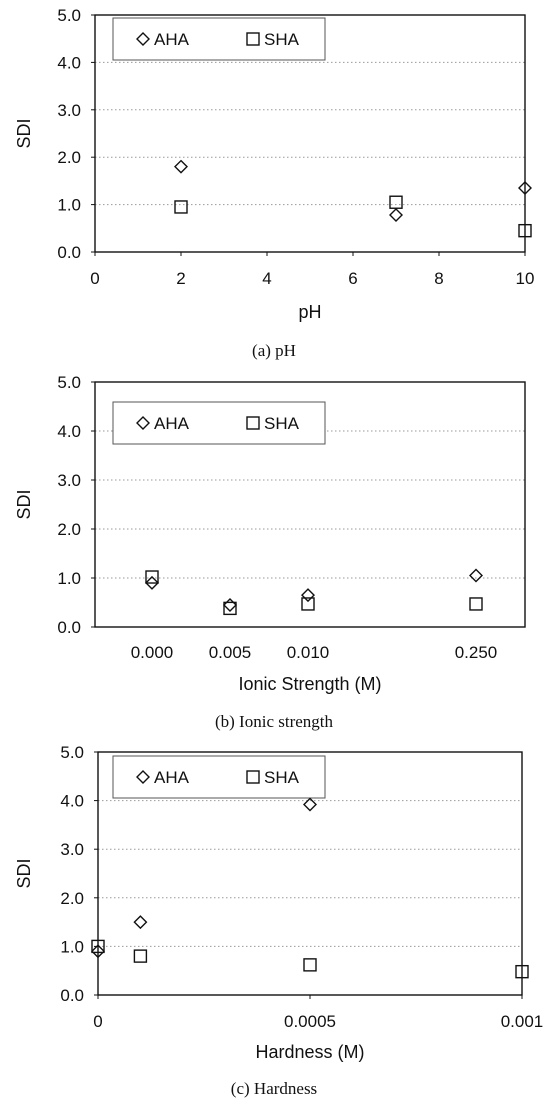 The height and width of the screenshot is (1103, 548). I want to click on x-tick-label: 0.250, so click(476, 652).